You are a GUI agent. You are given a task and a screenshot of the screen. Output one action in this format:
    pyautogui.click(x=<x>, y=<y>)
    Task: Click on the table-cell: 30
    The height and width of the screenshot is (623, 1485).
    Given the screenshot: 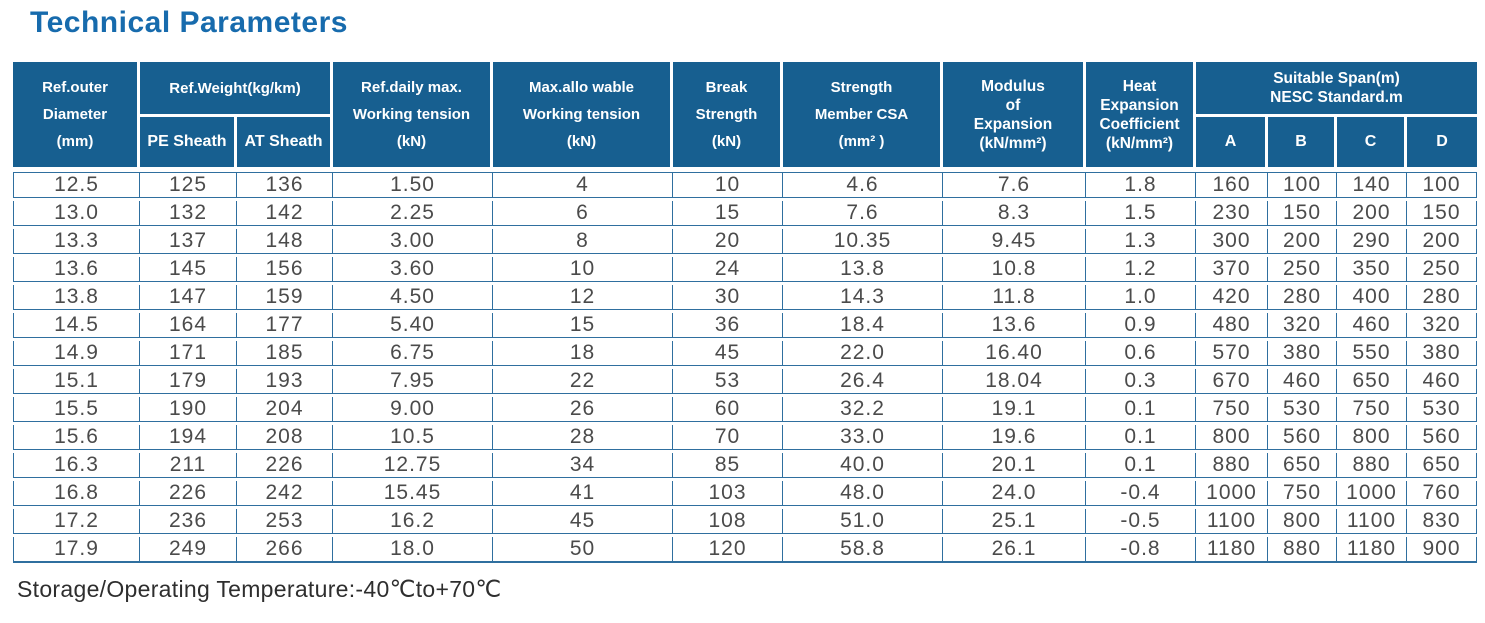 What is the action you would take?
    pyautogui.click(x=728, y=297)
    